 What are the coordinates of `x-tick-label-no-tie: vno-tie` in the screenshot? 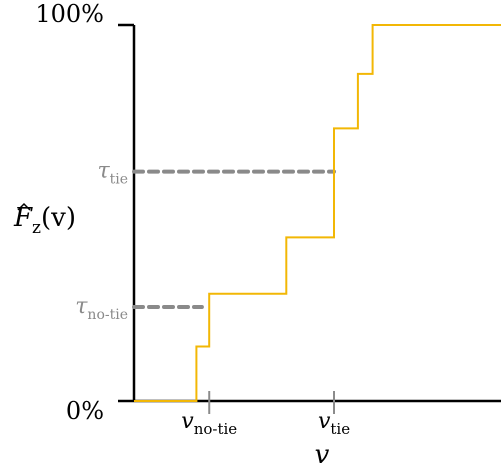 It's located at (209, 423).